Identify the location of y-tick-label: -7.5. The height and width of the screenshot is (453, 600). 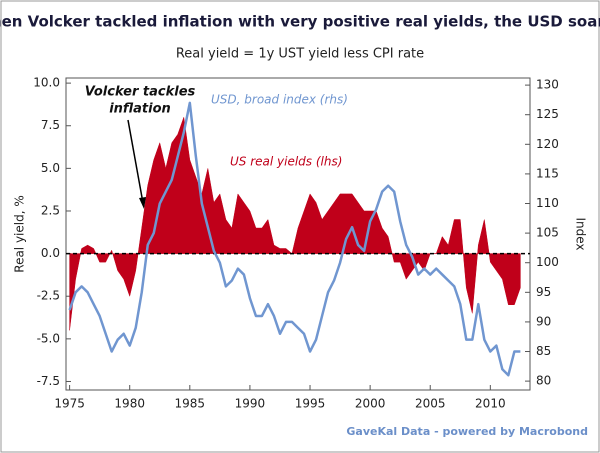
(48, 381).